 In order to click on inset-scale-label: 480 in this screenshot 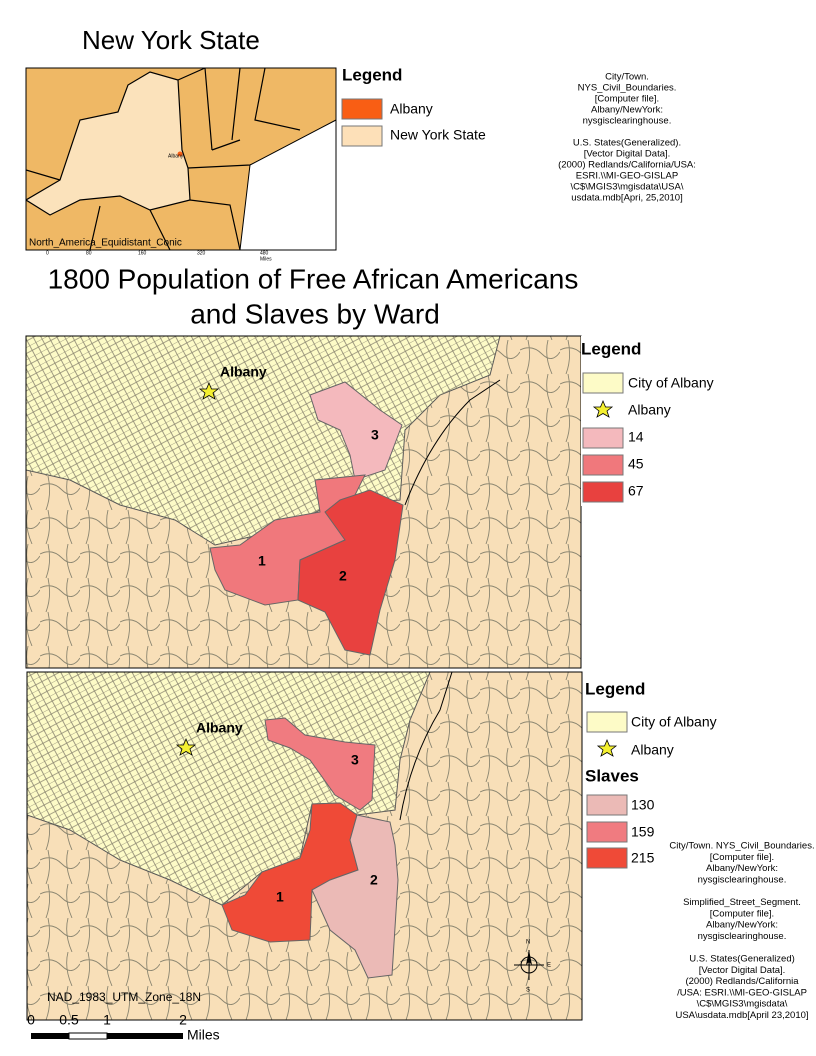, I will do `click(264, 253)`.